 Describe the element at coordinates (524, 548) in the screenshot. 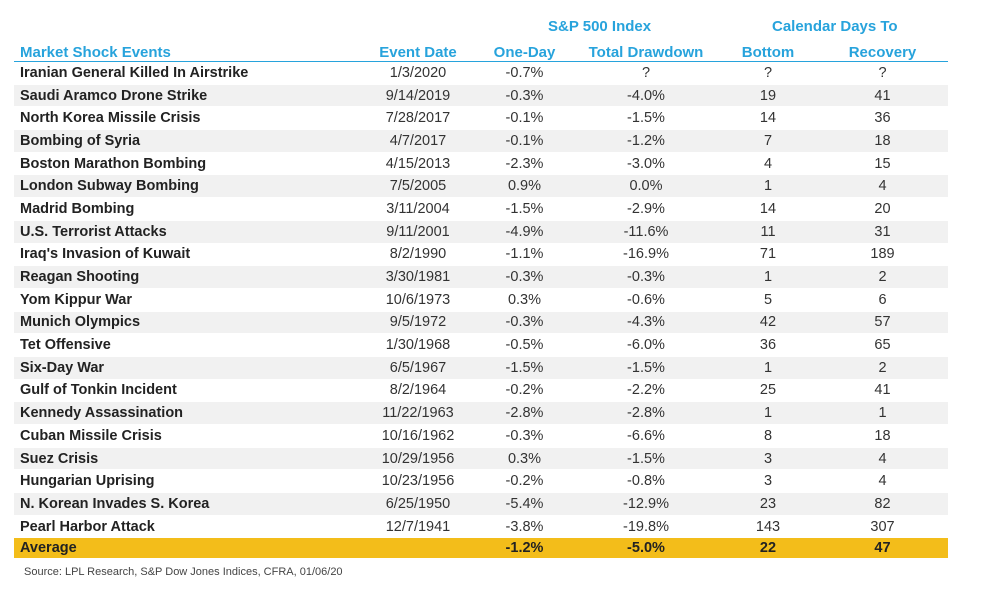

I see `average-one-day: -1.2%` at that location.